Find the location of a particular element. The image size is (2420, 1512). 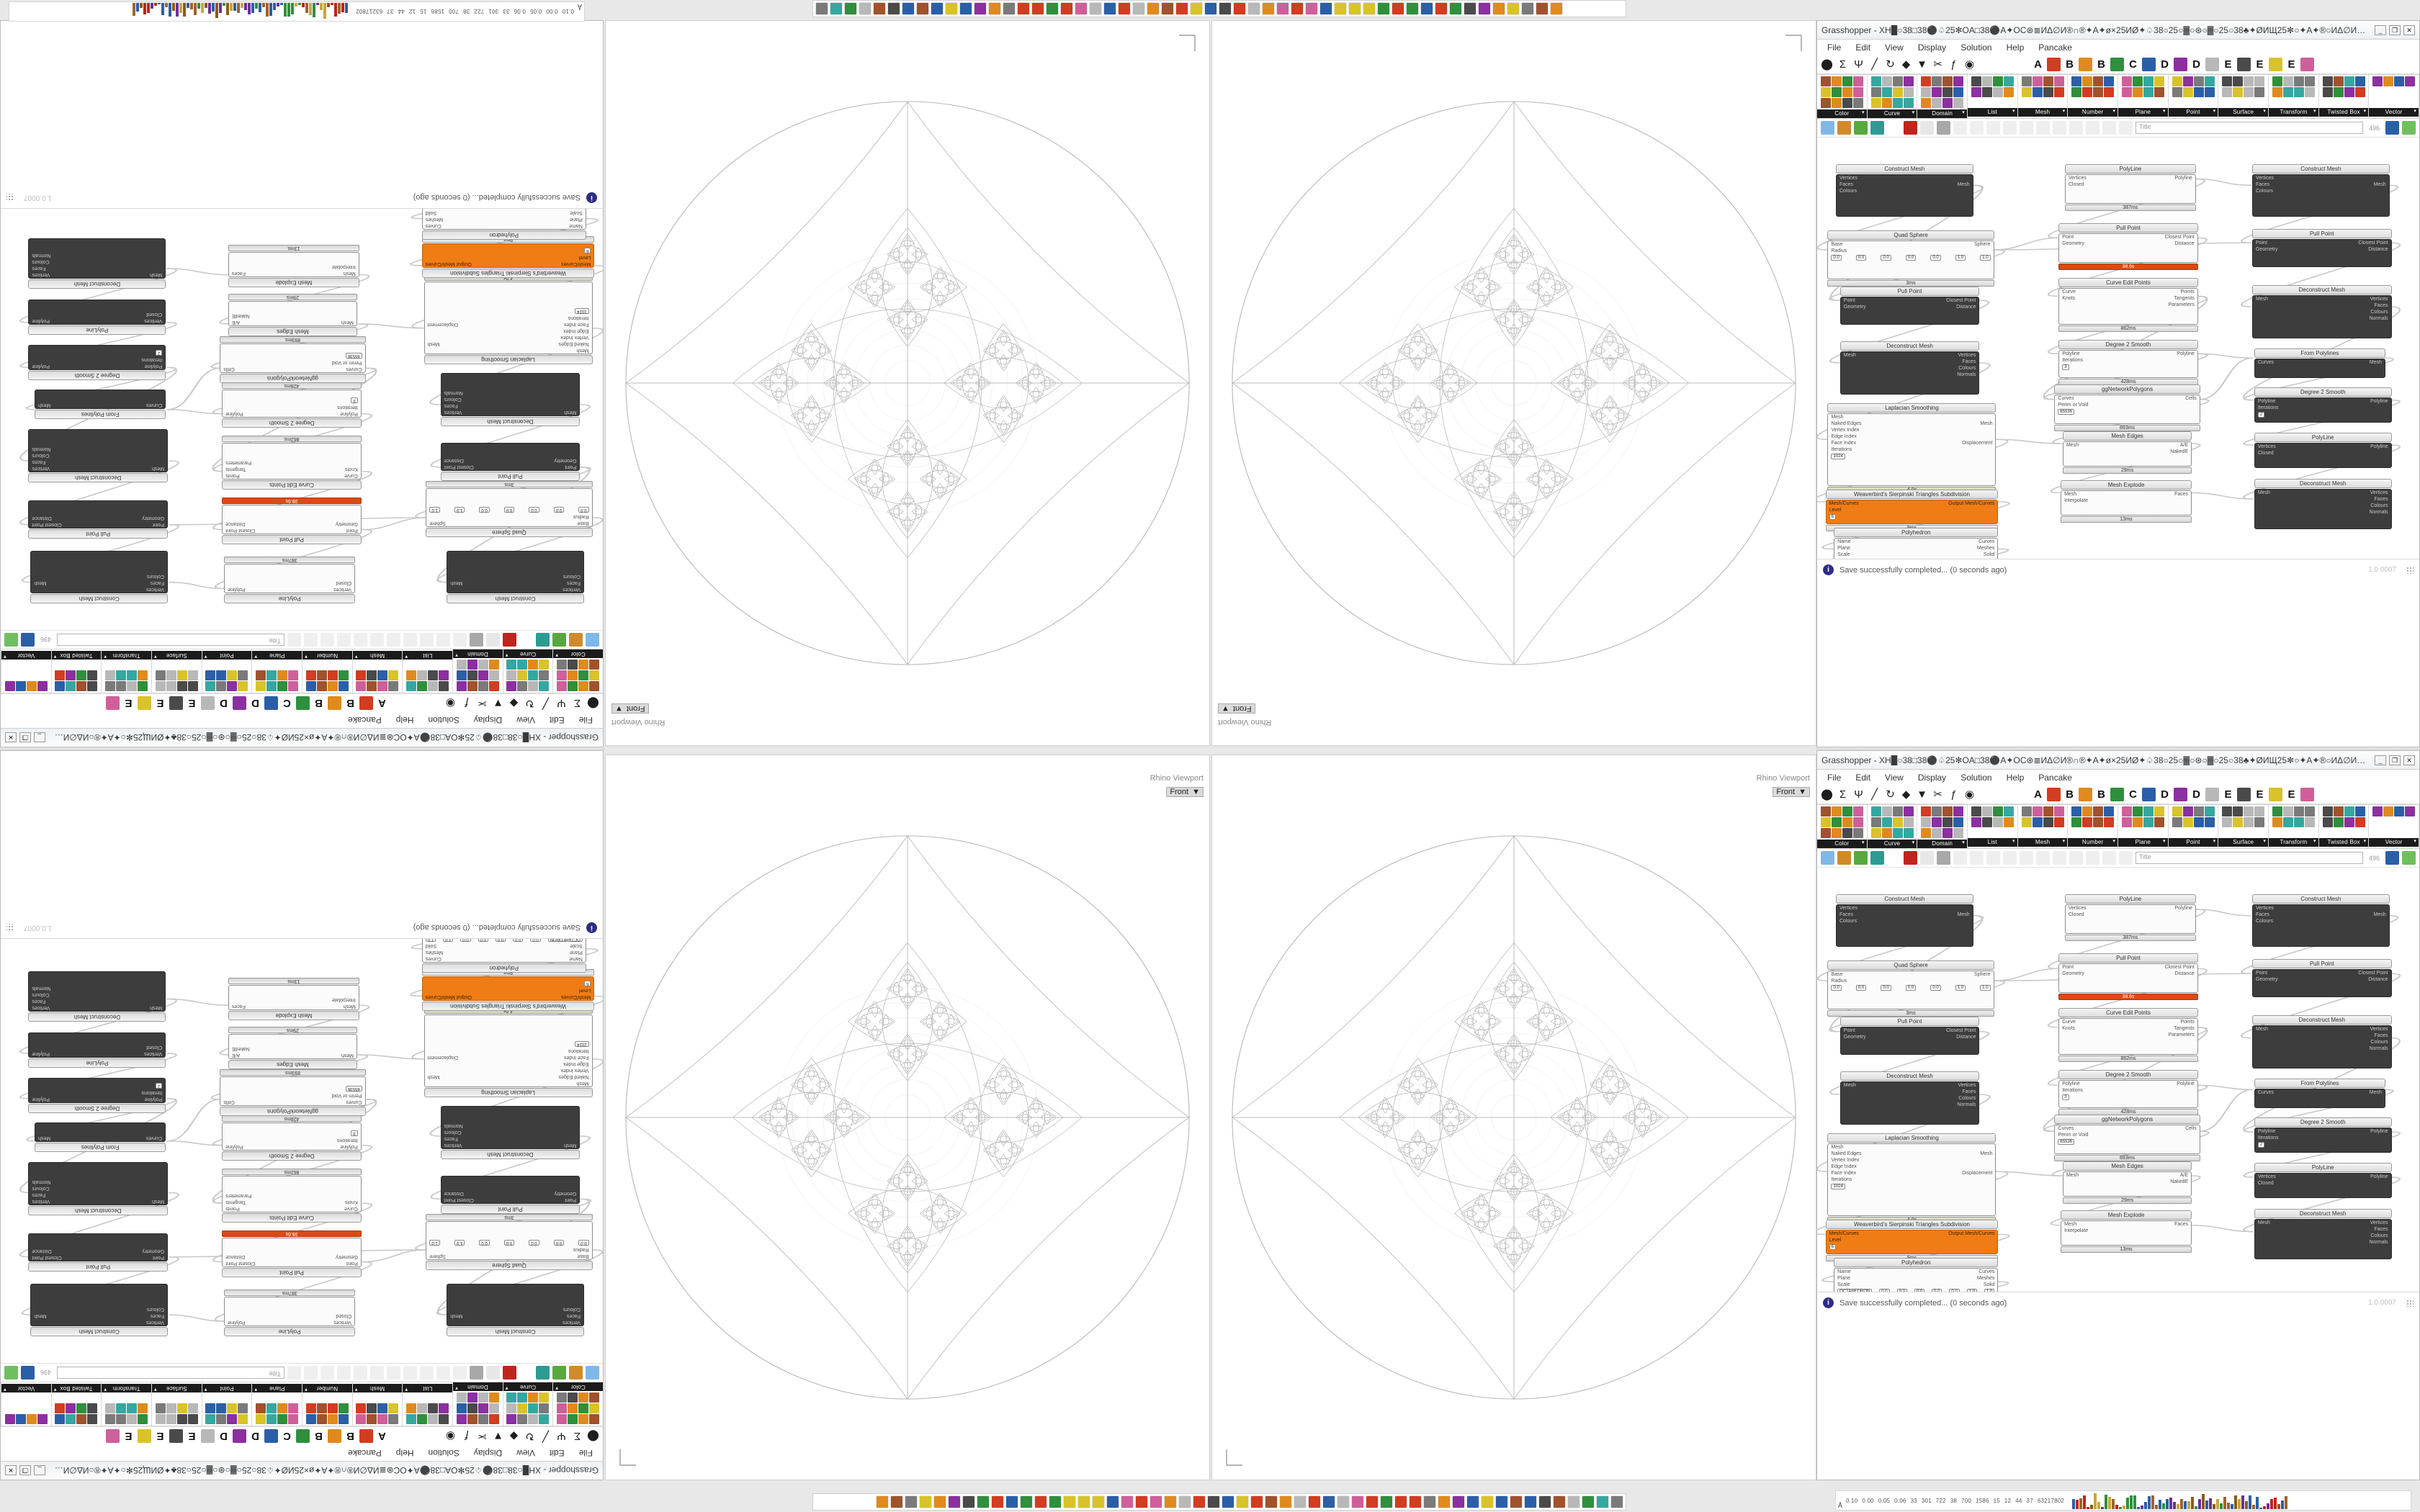

component-group-transform: Transform is located at coordinates (126, 671).